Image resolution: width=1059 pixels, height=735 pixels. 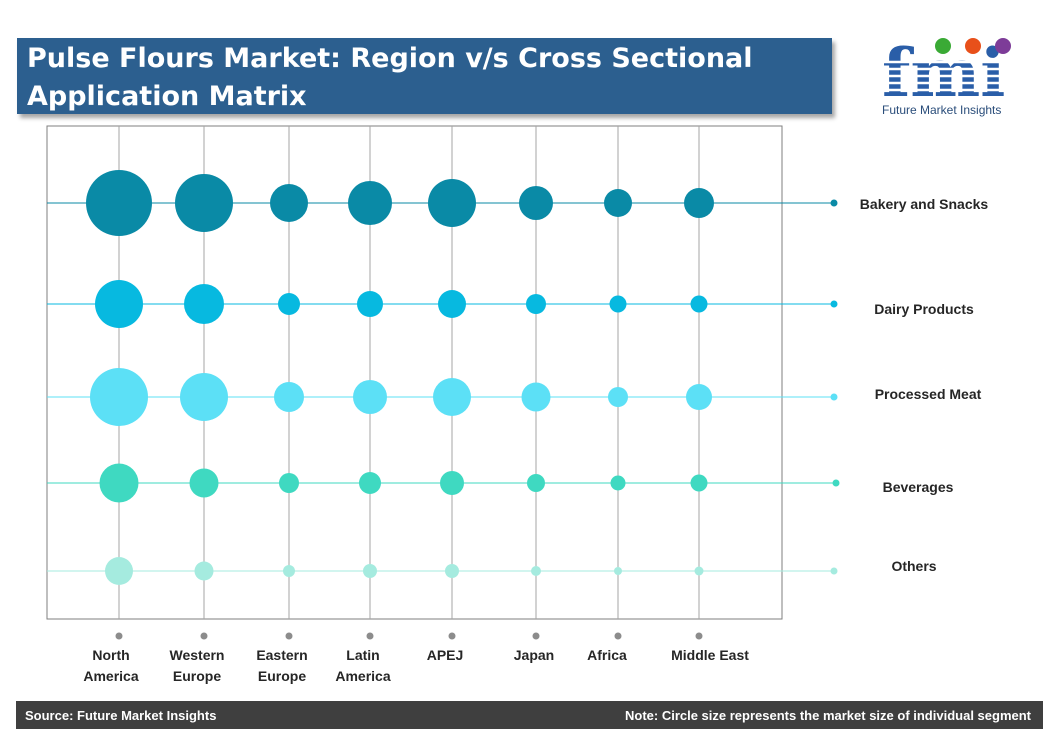 What do you see at coordinates (607, 655) in the screenshot?
I see `x-tick-label: Africa` at bounding box center [607, 655].